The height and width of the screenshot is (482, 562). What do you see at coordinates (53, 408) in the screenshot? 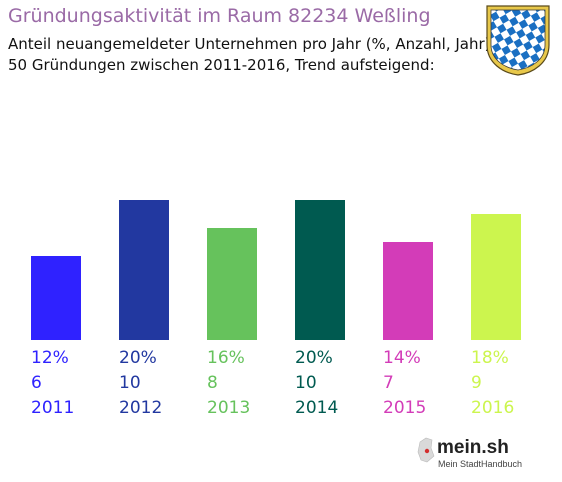
I see `category-label-2011: 2011` at bounding box center [53, 408].